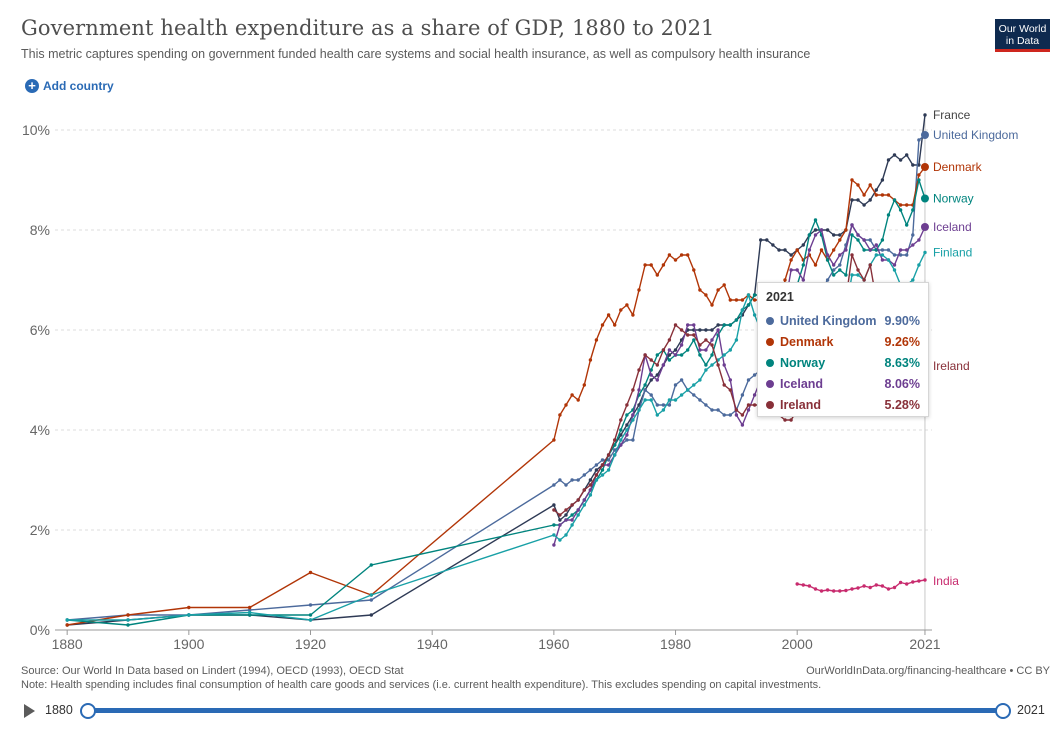  Describe the element at coordinates (545, 710) in the screenshot. I see `timeline-track` at that location.